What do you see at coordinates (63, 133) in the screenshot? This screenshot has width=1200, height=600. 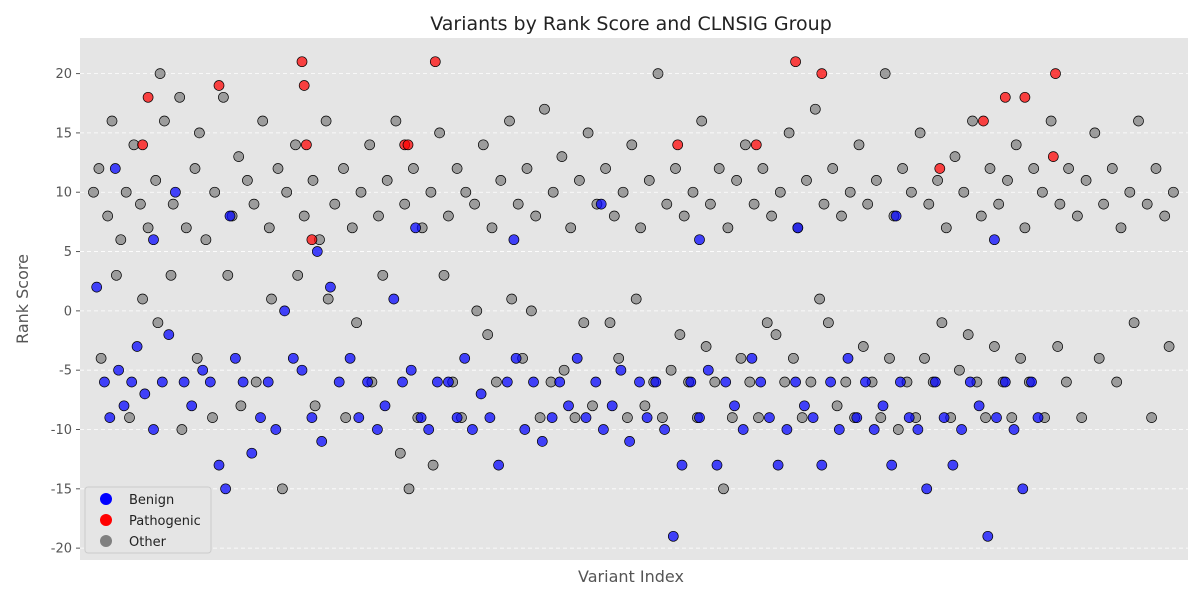 I see `y-tick-label: 15` at bounding box center [63, 133].